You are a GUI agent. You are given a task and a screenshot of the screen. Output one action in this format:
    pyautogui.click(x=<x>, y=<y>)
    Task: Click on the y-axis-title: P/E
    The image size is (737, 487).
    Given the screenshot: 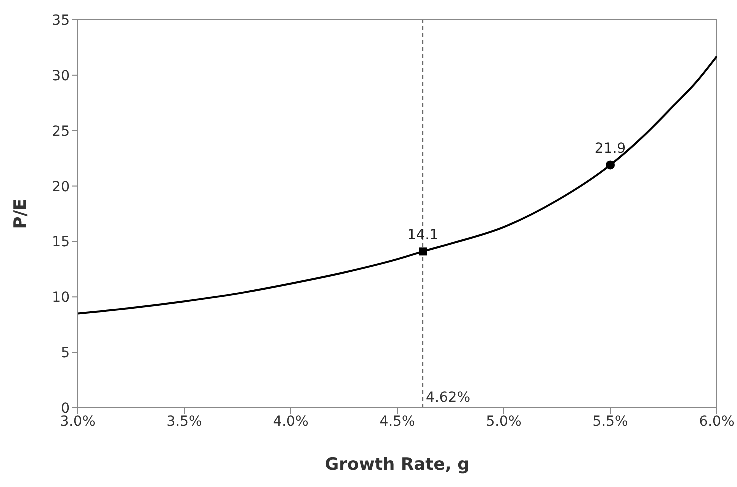 What is the action you would take?
    pyautogui.click(x=21, y=214)
    